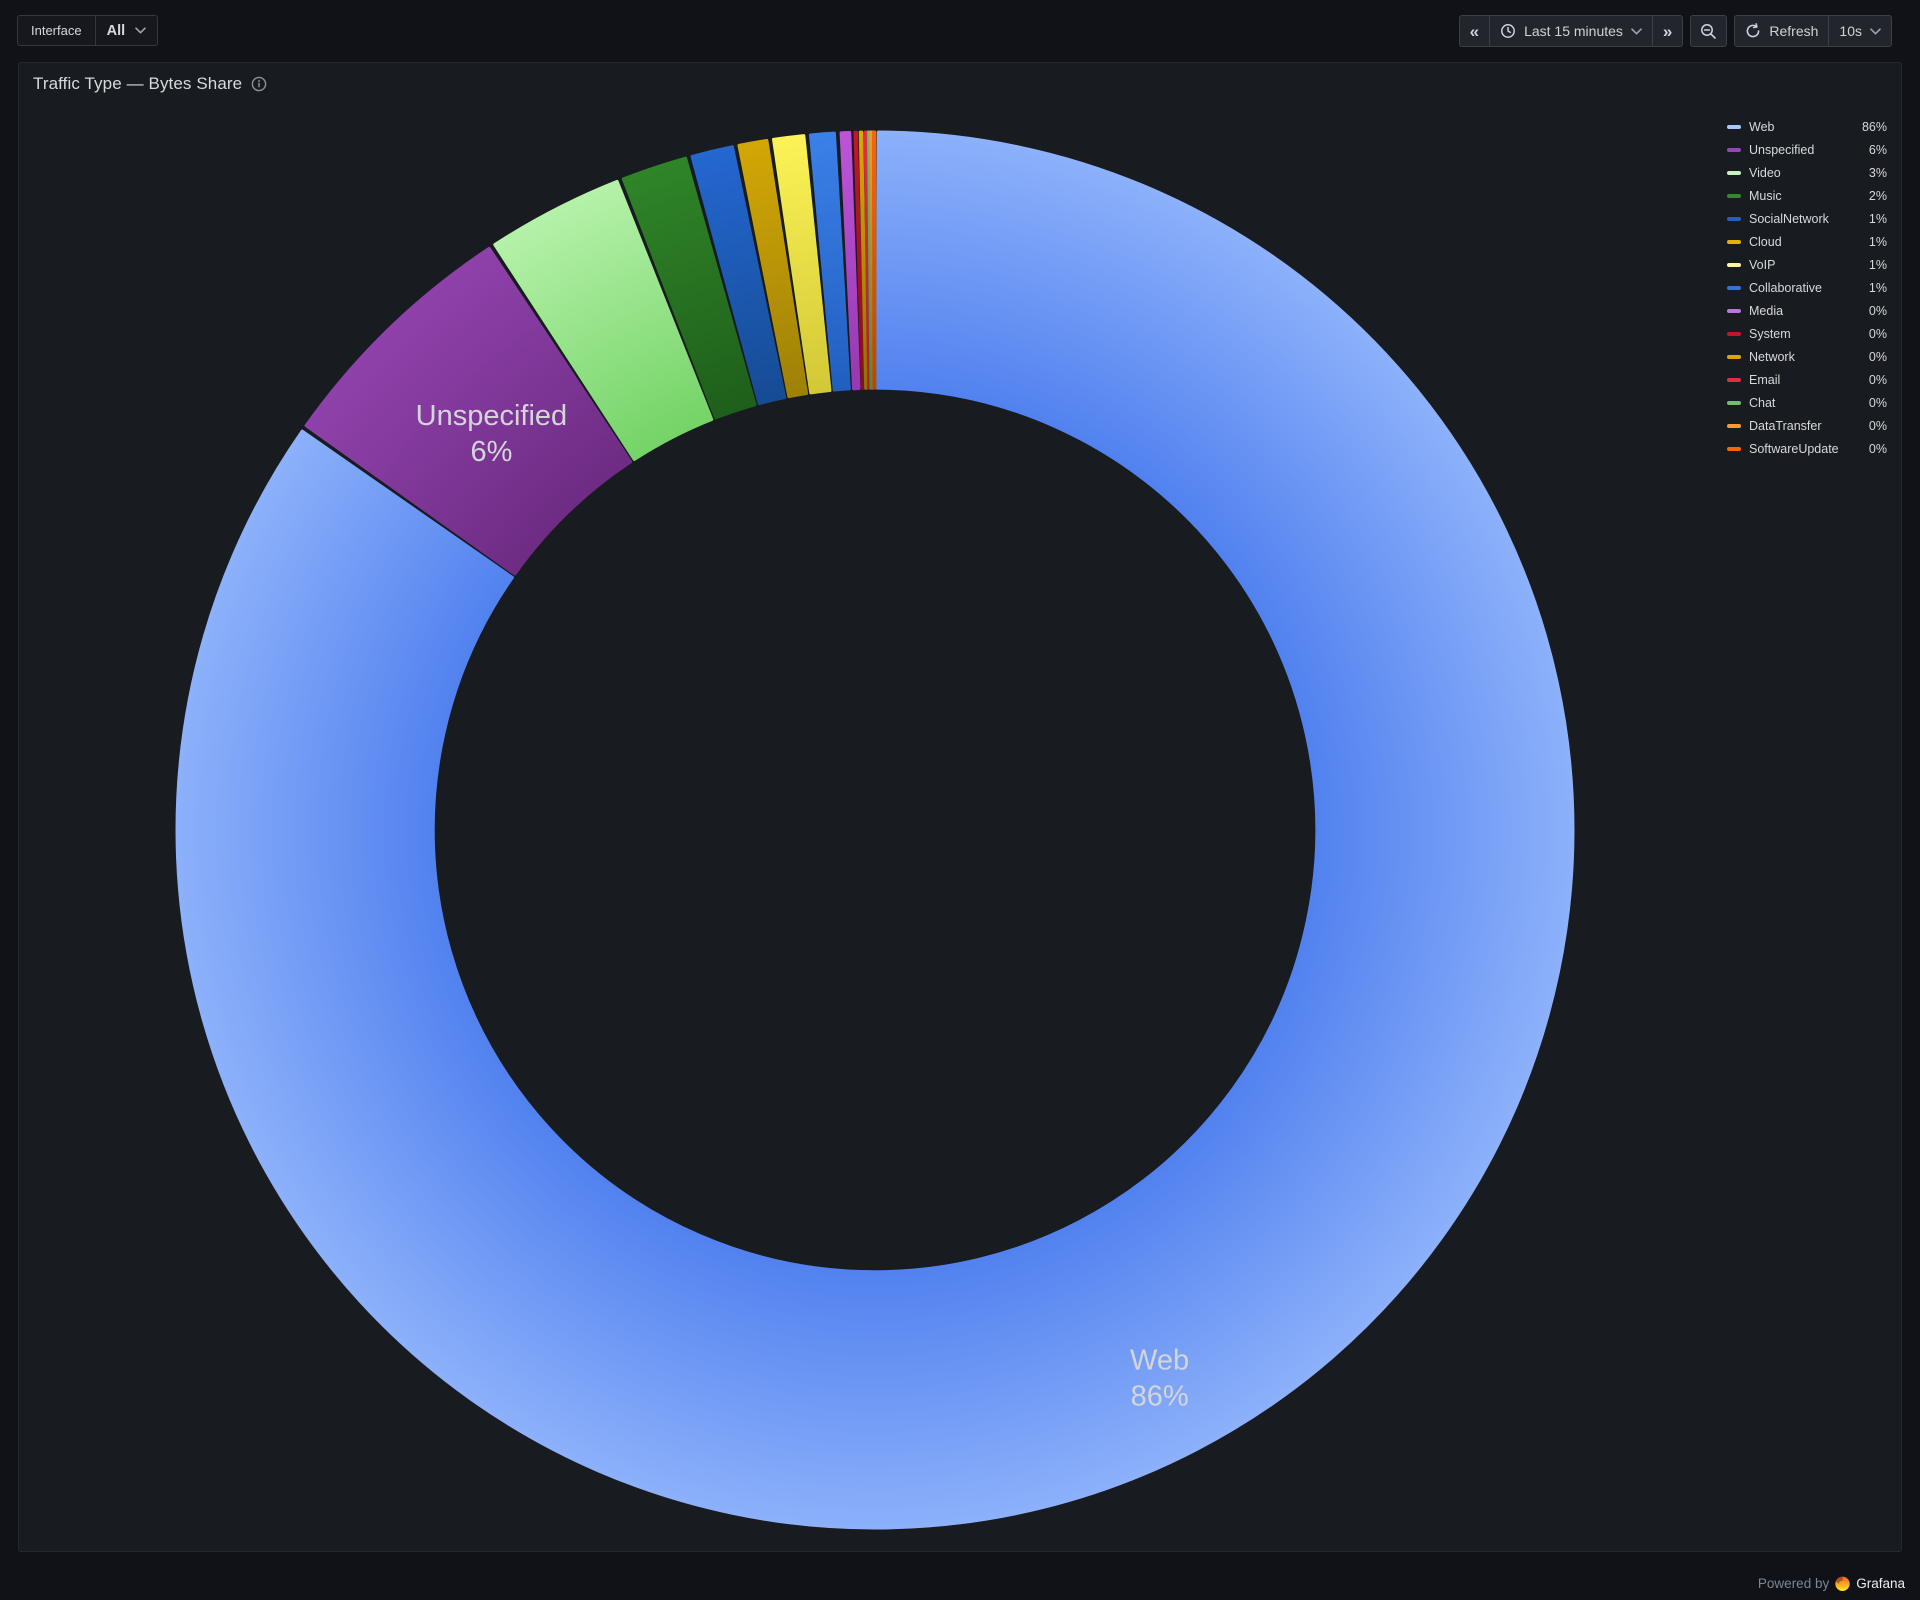 Image resolution: width=1920 pixels, height=1600 pixels. Describe the element at coordinates (1772, 356) in the screenshot. I see `legend-label: Network` at that location.